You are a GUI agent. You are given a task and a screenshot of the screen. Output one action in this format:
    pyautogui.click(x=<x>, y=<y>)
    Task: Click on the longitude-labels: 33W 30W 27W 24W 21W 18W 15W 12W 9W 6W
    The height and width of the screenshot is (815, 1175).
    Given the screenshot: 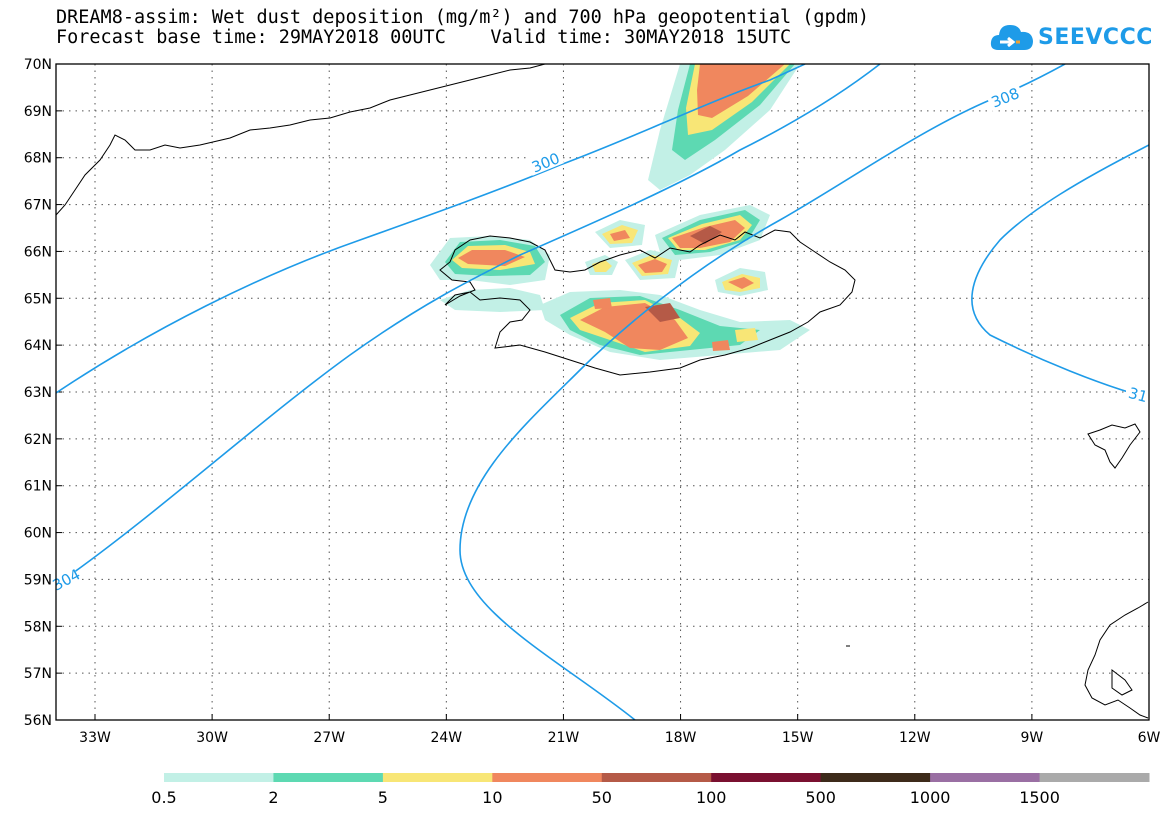 What is the action you would take?
    pyautogui.click(x=619, y=738)
    